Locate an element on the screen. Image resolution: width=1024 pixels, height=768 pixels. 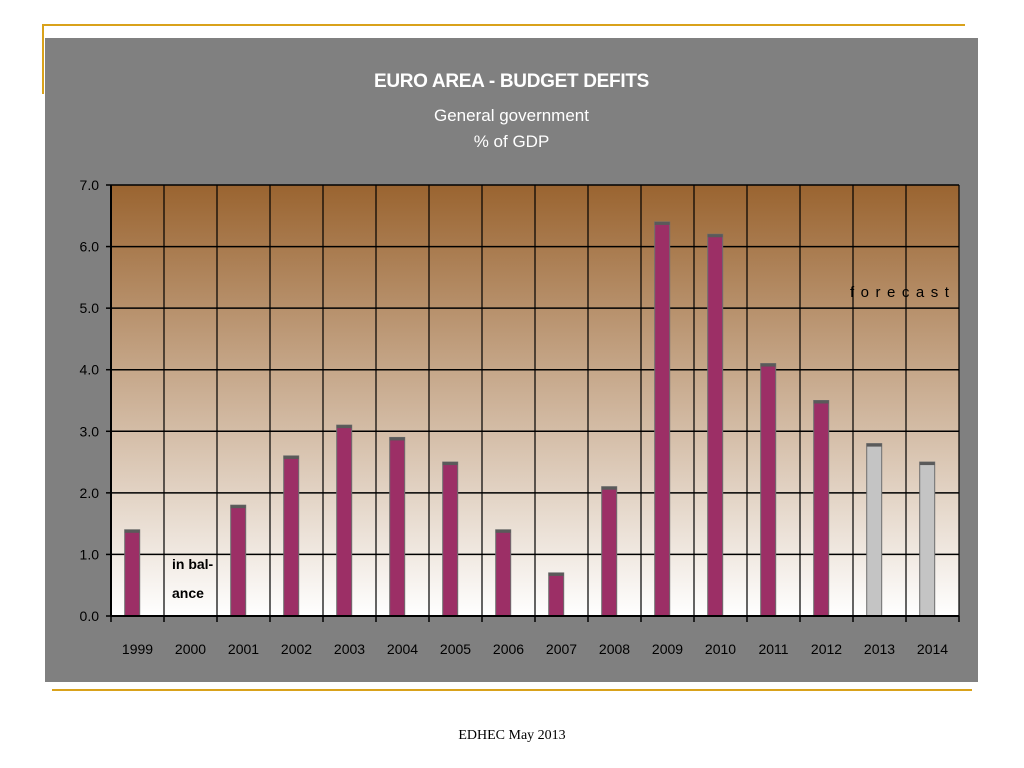
x-tick-label: 2005 is located at coordinates (455, 649).